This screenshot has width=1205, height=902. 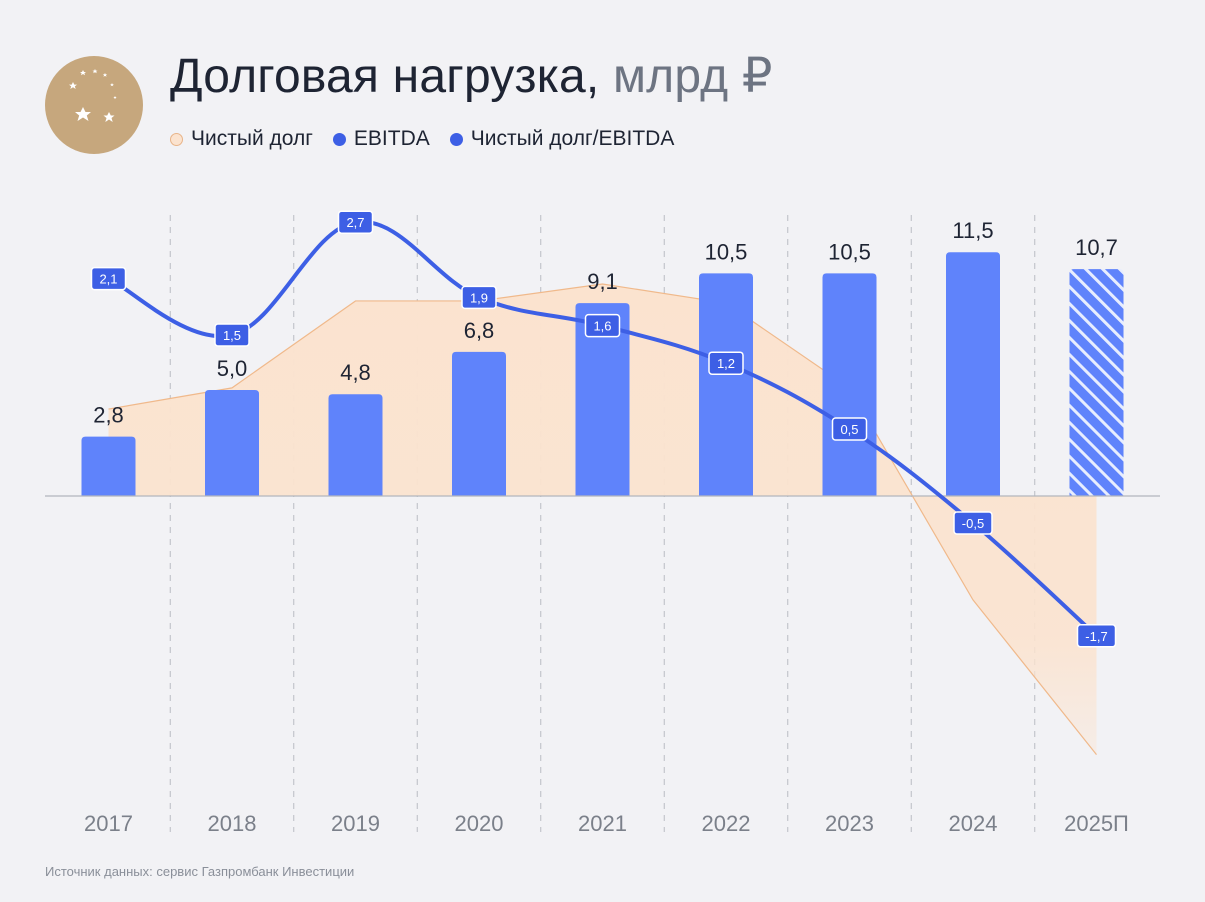 I want to click on x-tick-label: 2019, so click(x=355, y=823).